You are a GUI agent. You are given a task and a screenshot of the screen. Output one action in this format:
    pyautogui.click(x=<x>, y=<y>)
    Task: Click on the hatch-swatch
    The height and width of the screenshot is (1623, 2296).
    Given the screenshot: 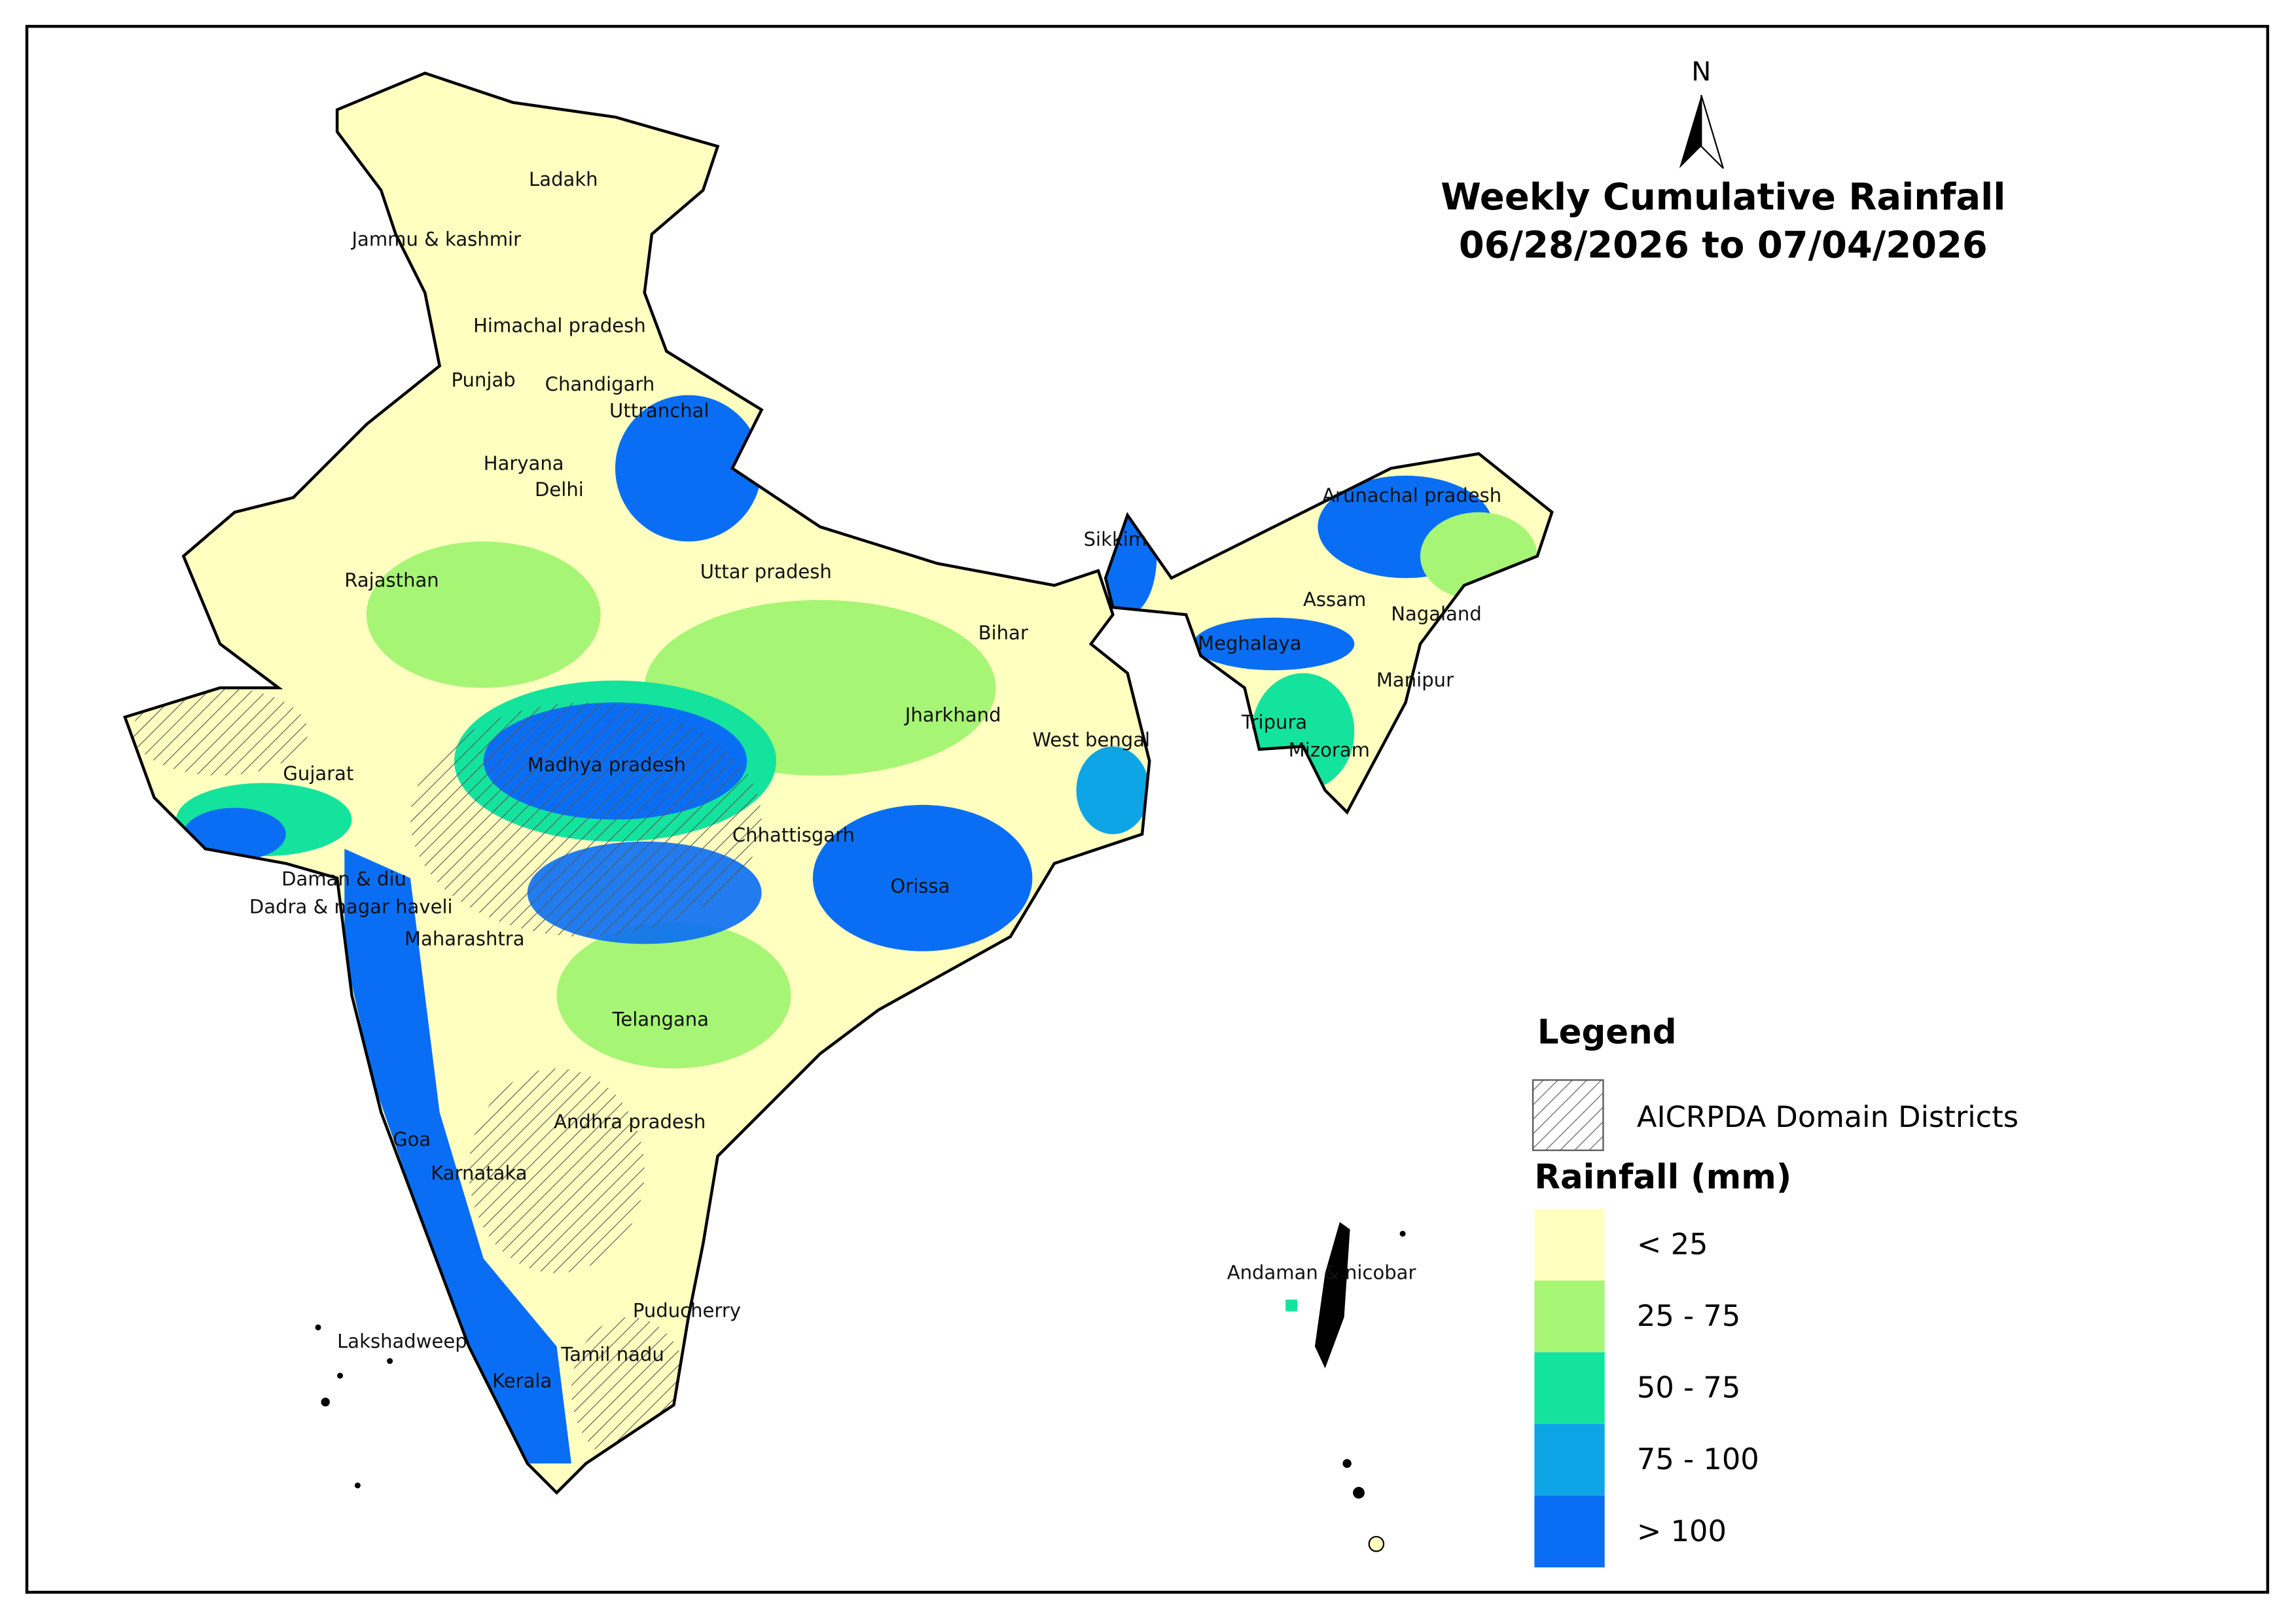 What is the action you would take?
    pyautogui.click(x=1568, y=1115)
    